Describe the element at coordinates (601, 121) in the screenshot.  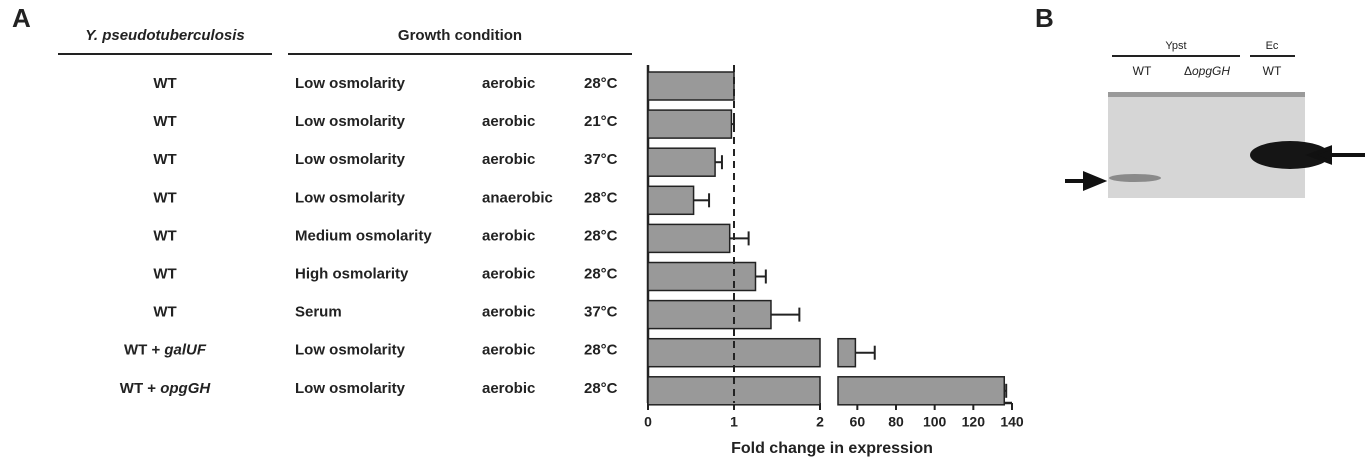
I see `temperature: 21°C` at that location.